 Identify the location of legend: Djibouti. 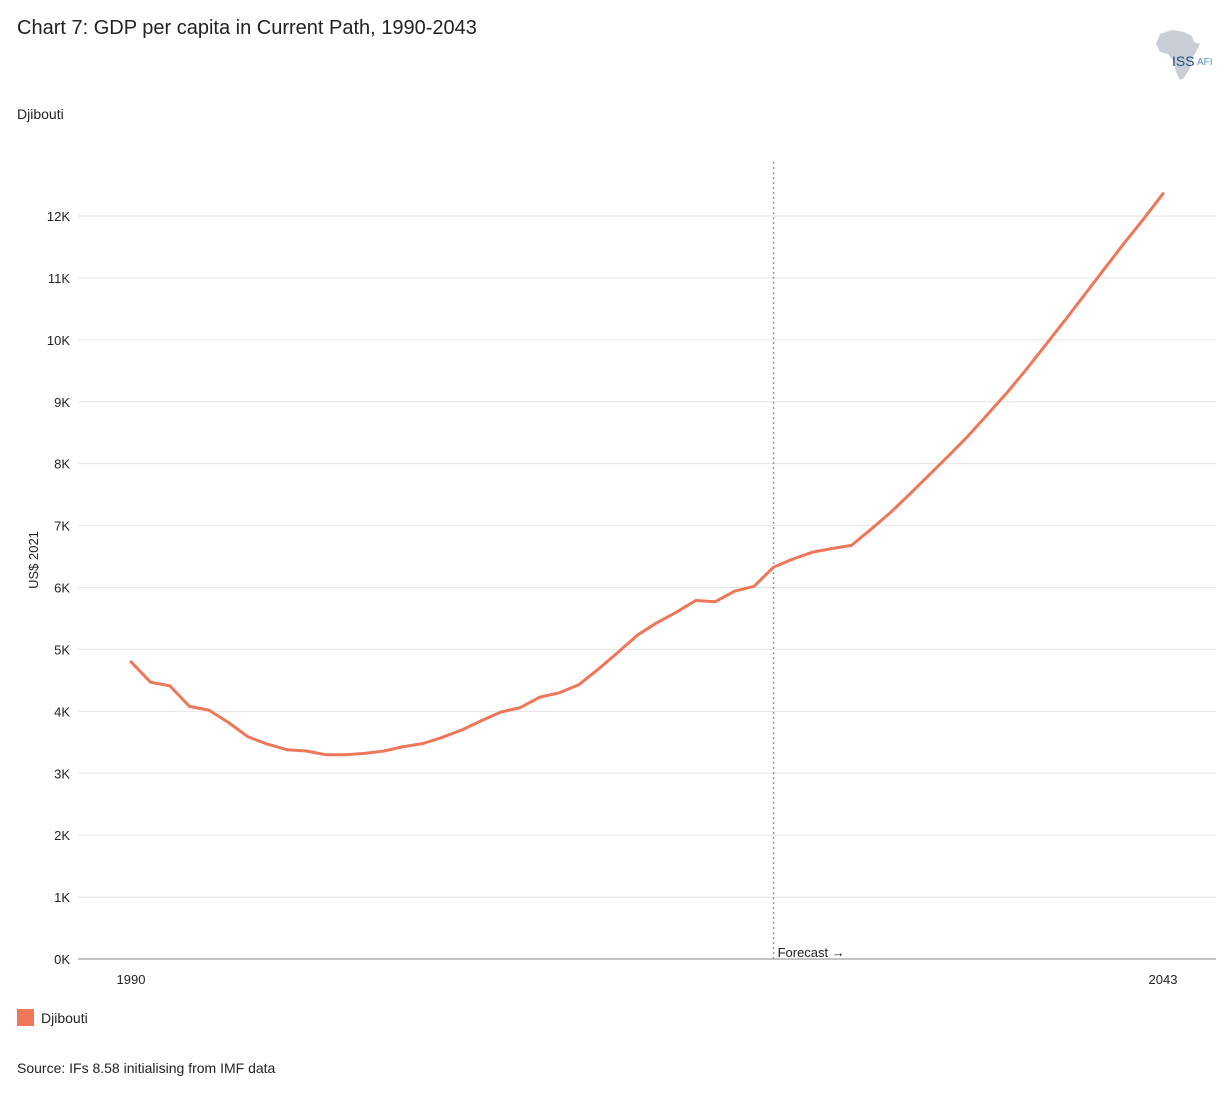
(52, 1017).